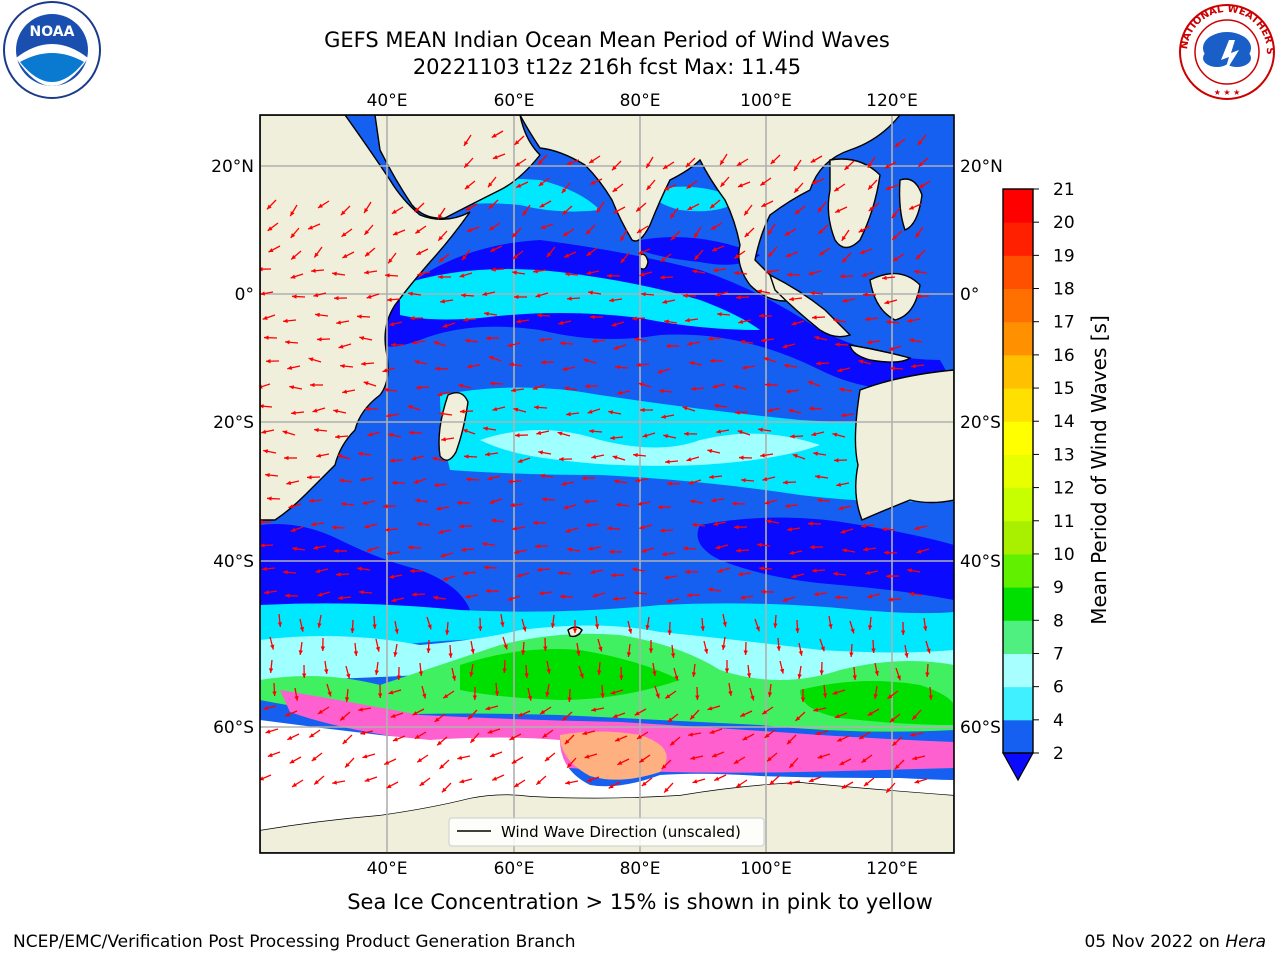  I want to click on philippines-land, so click(910, 204).